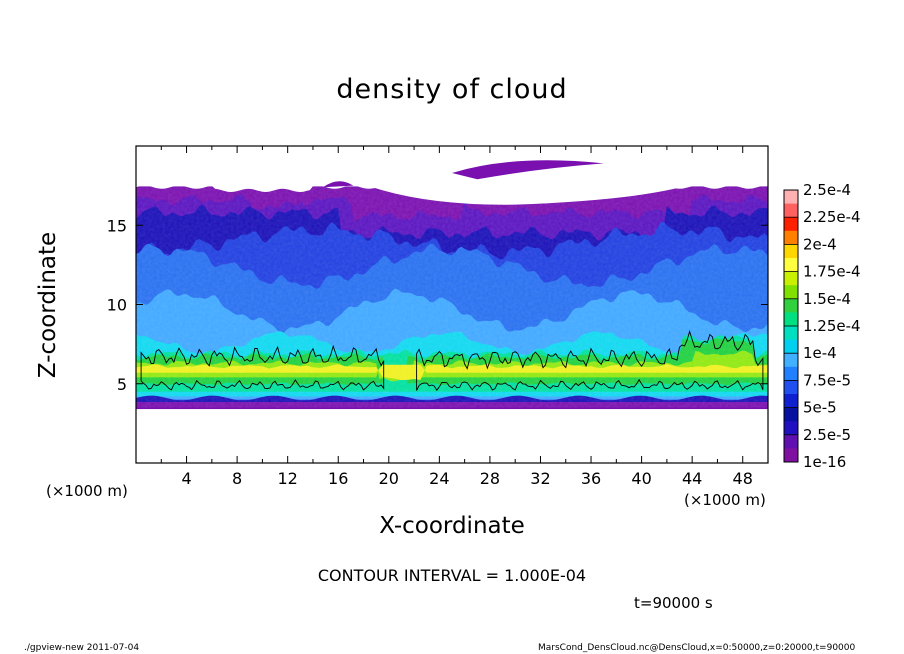 The image size is (904, 654). Describe the element at coordinates (820, 408) in the screenshot. I see `colorbar-label: 5e-5` at that location.